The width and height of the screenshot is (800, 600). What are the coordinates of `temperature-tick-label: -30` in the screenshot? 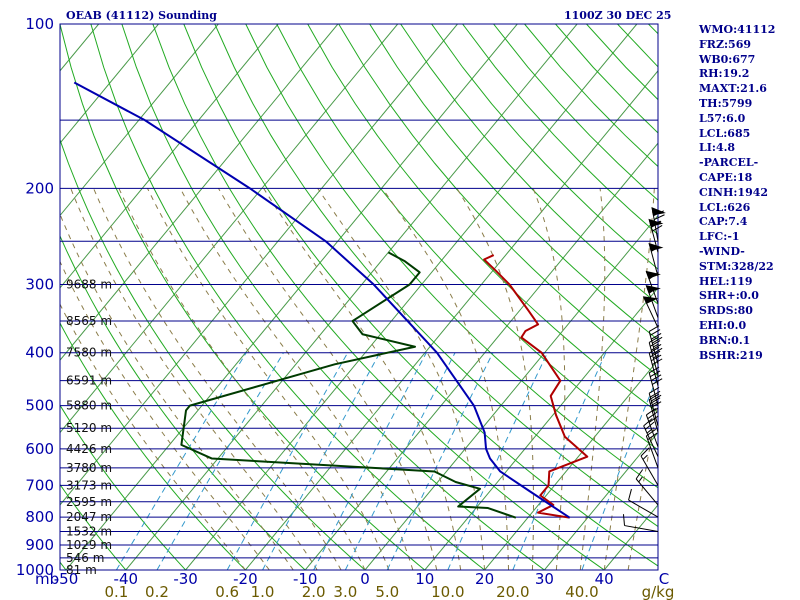 It's located at (185, 579).